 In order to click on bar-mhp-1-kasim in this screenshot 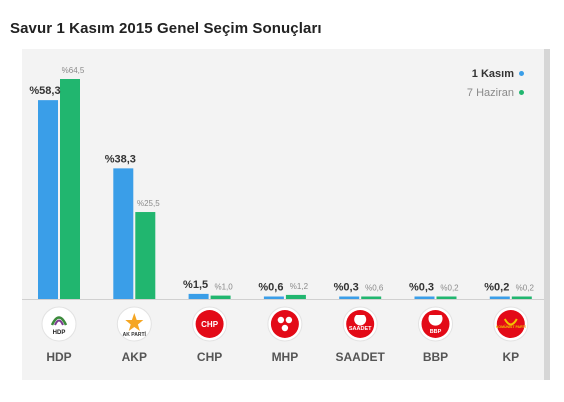, I will do `click(273, 297)`.